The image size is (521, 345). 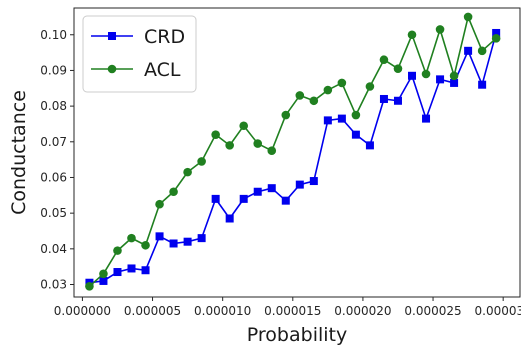 I want to click on legend-entry-acl: ACL, so click(x=136, y=70).